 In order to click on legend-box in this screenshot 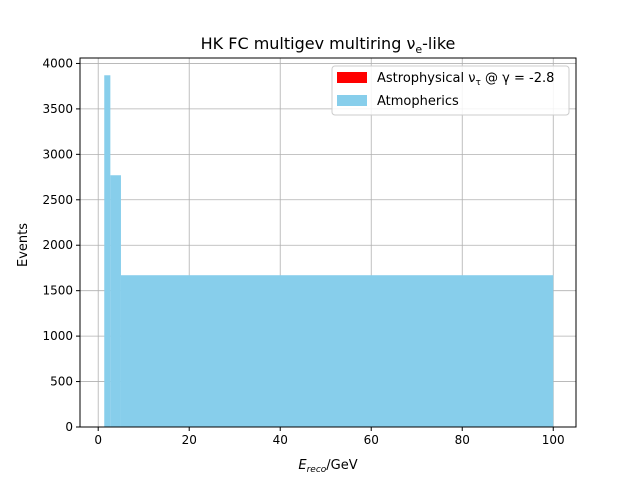, I will do `click(450, 90)`.